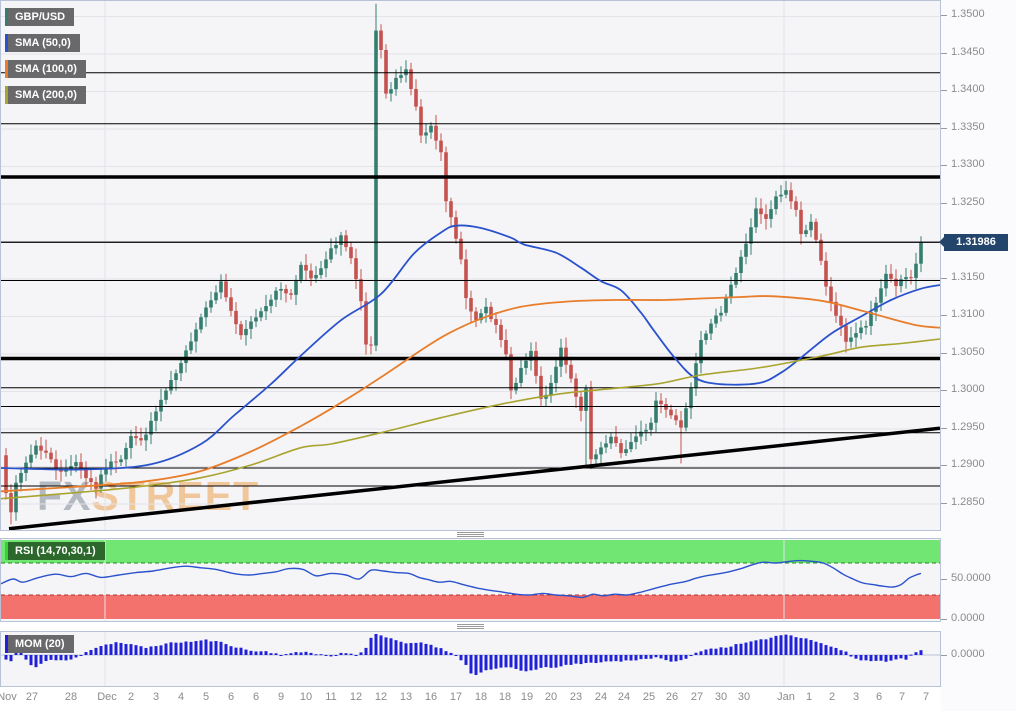 This screenshot has width=1016, height=711. Describe the element at coordinates (968, 427) in the screenshot. I see `price-axis-label: 1.2950` at that location.